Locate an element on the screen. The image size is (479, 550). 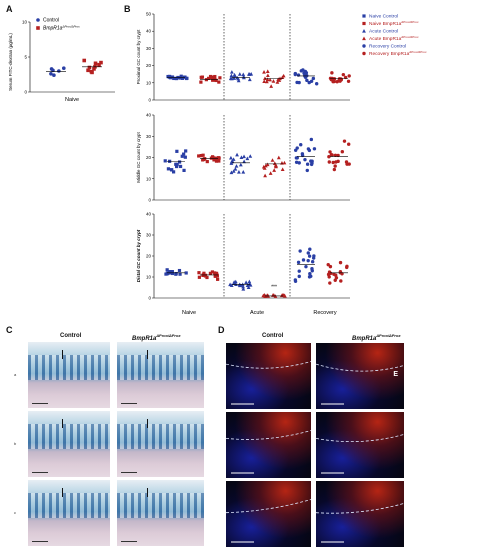
panel-b-ytick: 30 is located at coordinates (149, 235).